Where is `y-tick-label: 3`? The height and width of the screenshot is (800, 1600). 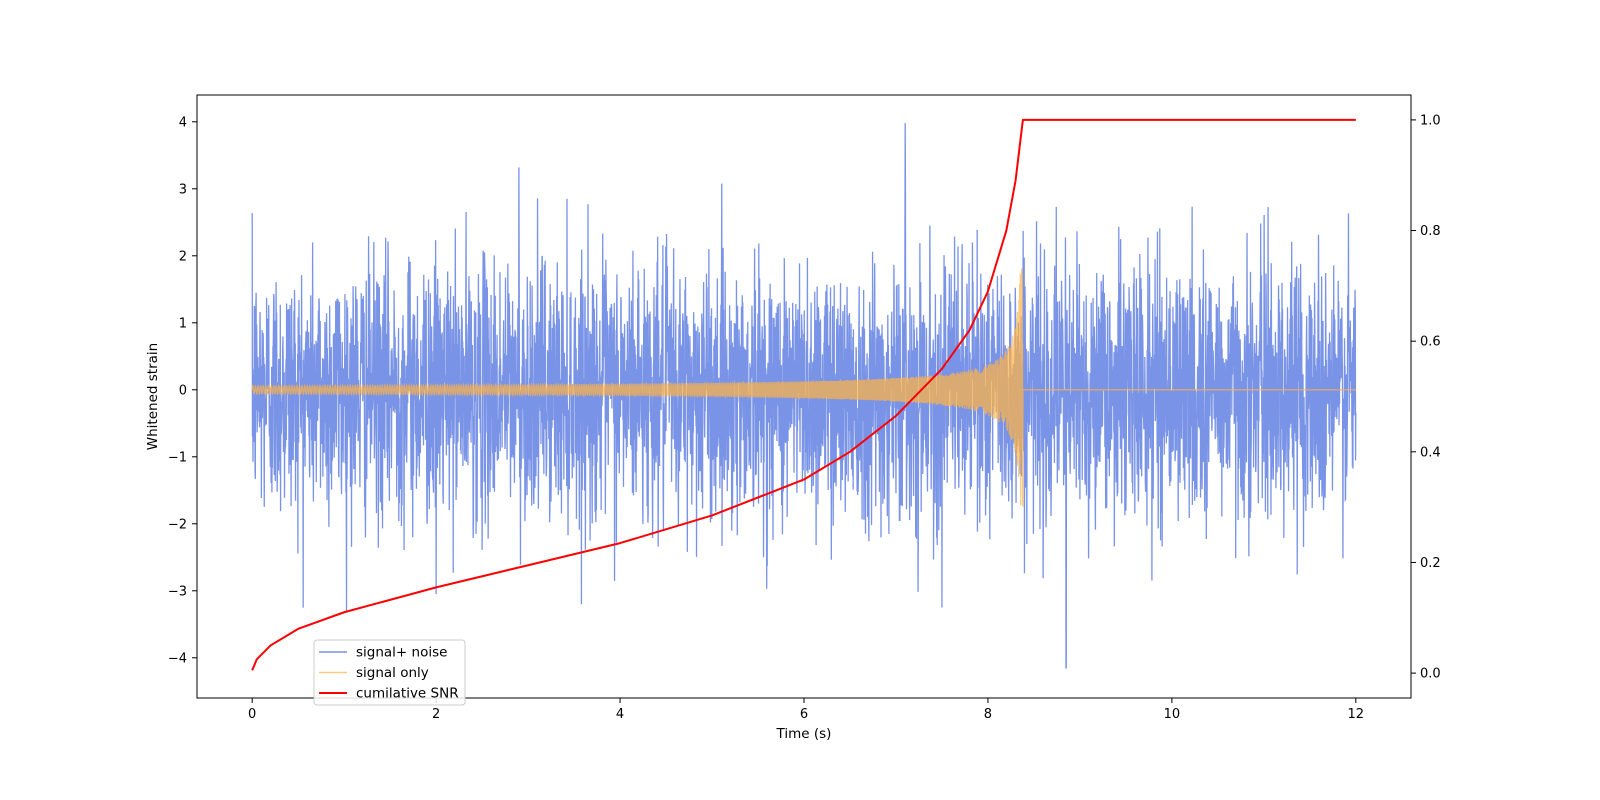 y-tick-label: 3 is located at coordinates (183, 189).